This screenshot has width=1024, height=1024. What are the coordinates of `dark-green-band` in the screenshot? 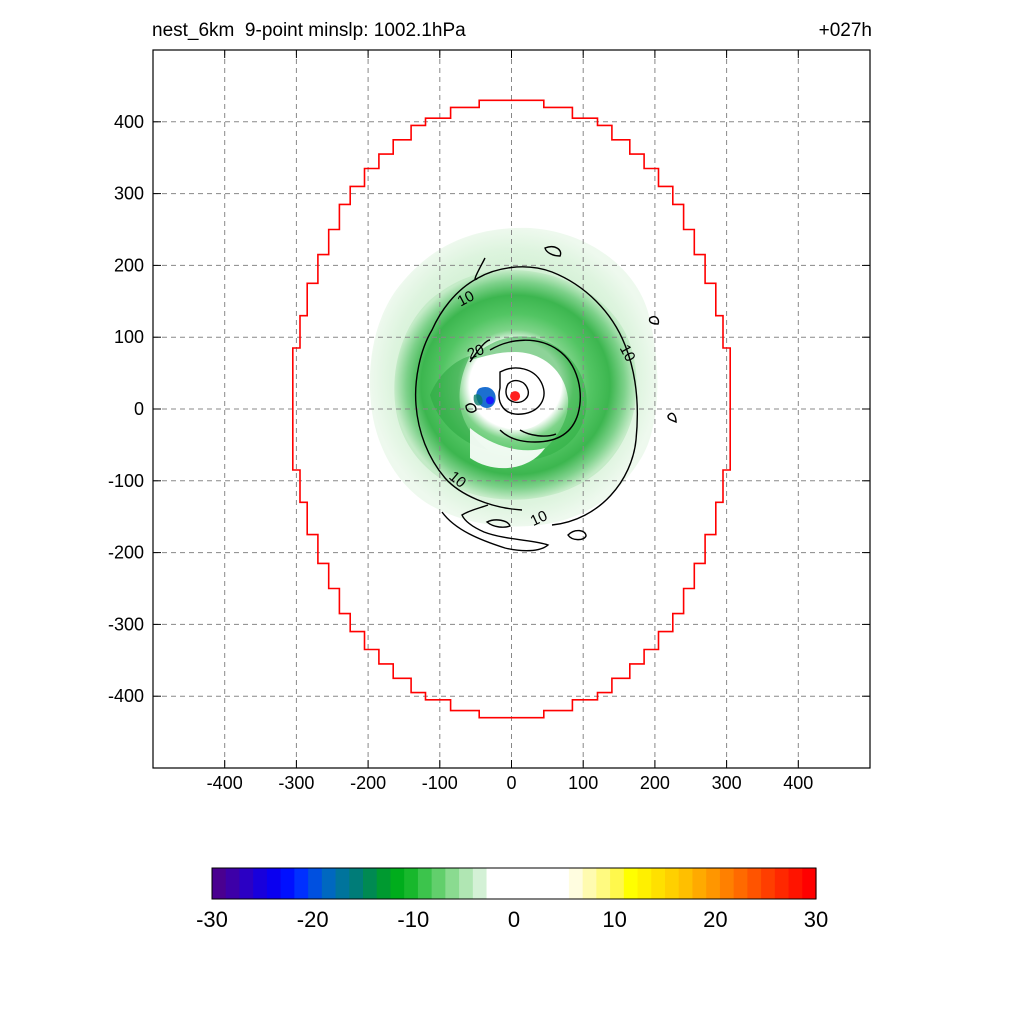 It's located at (528, 398).